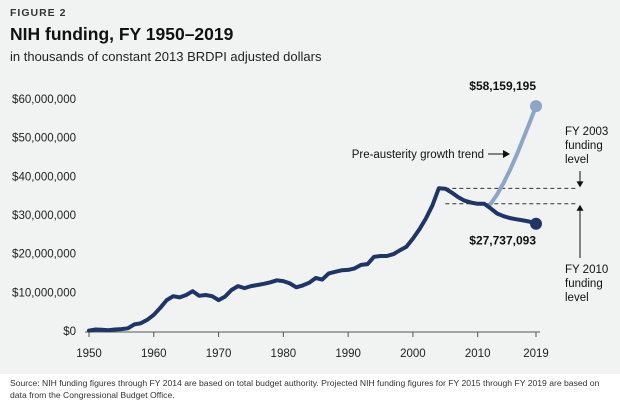 Image resolution: width=620 pixels, height=415 pixels. I want to click on x-tick-label: 1950, so click(89, 354).